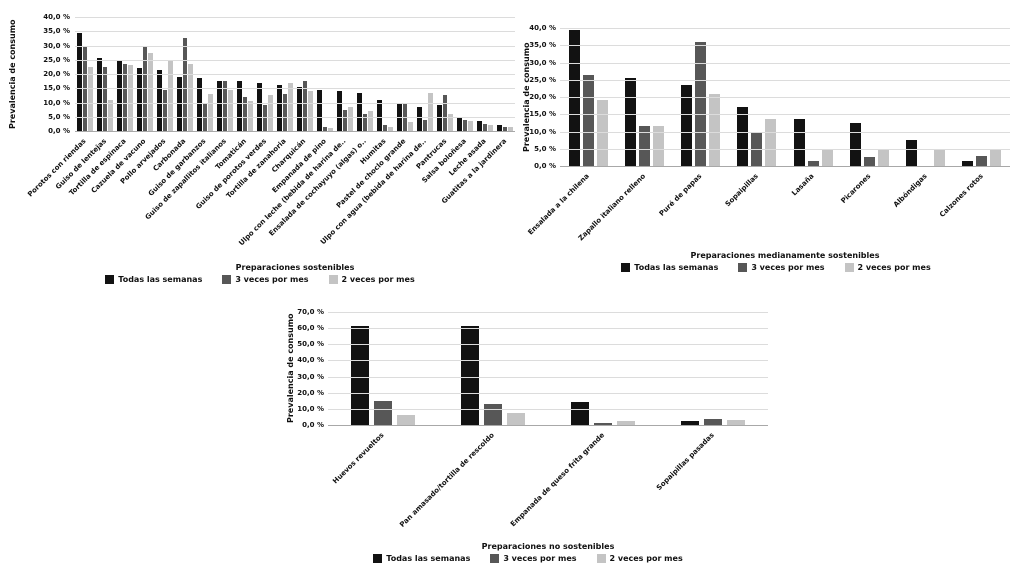 This screenshot has height=569, width=1032. What do you see at coordinates (741, 190) in the screenshot?
I see `x-tick-label-text: Sopaipillas` at bounding box center [741, 190].